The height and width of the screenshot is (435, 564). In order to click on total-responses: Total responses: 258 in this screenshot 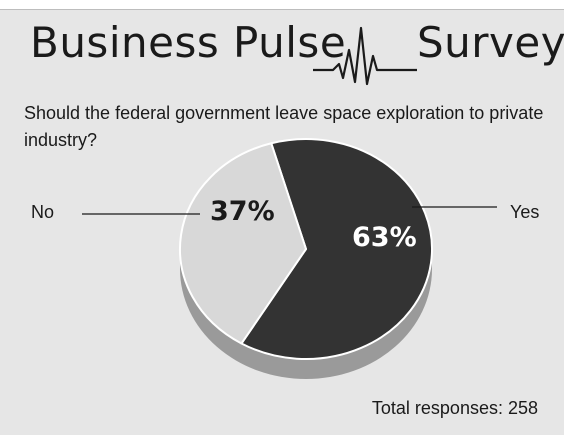, I will do `click(454, 408)`.